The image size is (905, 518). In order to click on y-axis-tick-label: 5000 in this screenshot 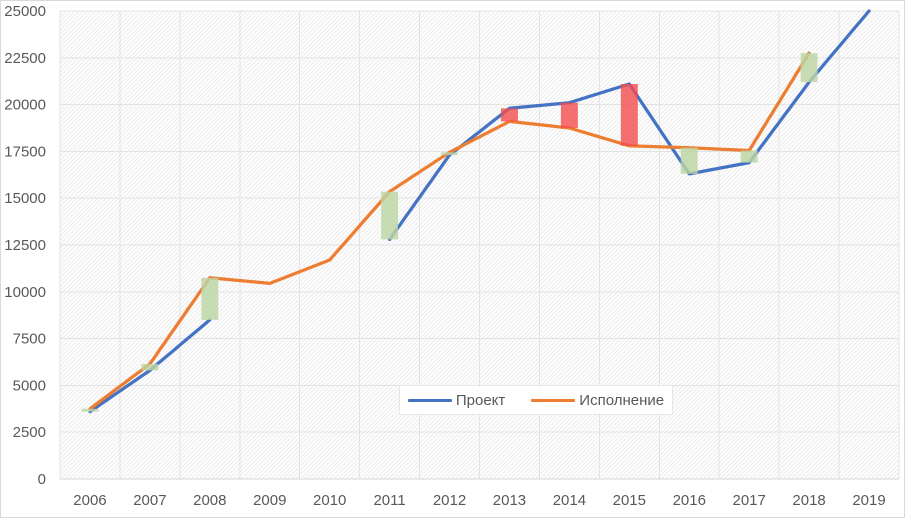, I will do `click(29, 385)`.